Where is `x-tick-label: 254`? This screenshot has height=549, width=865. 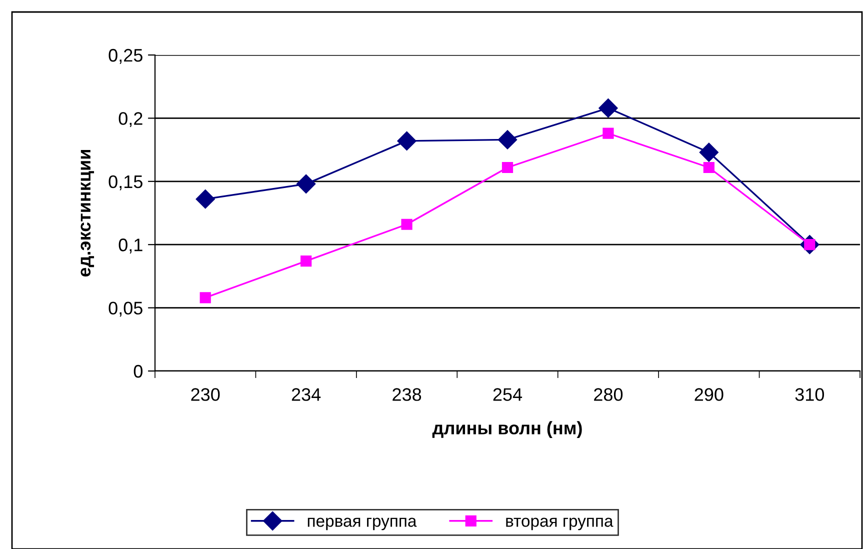
x-tick-label: 254 is located at coordinates (507, 394).